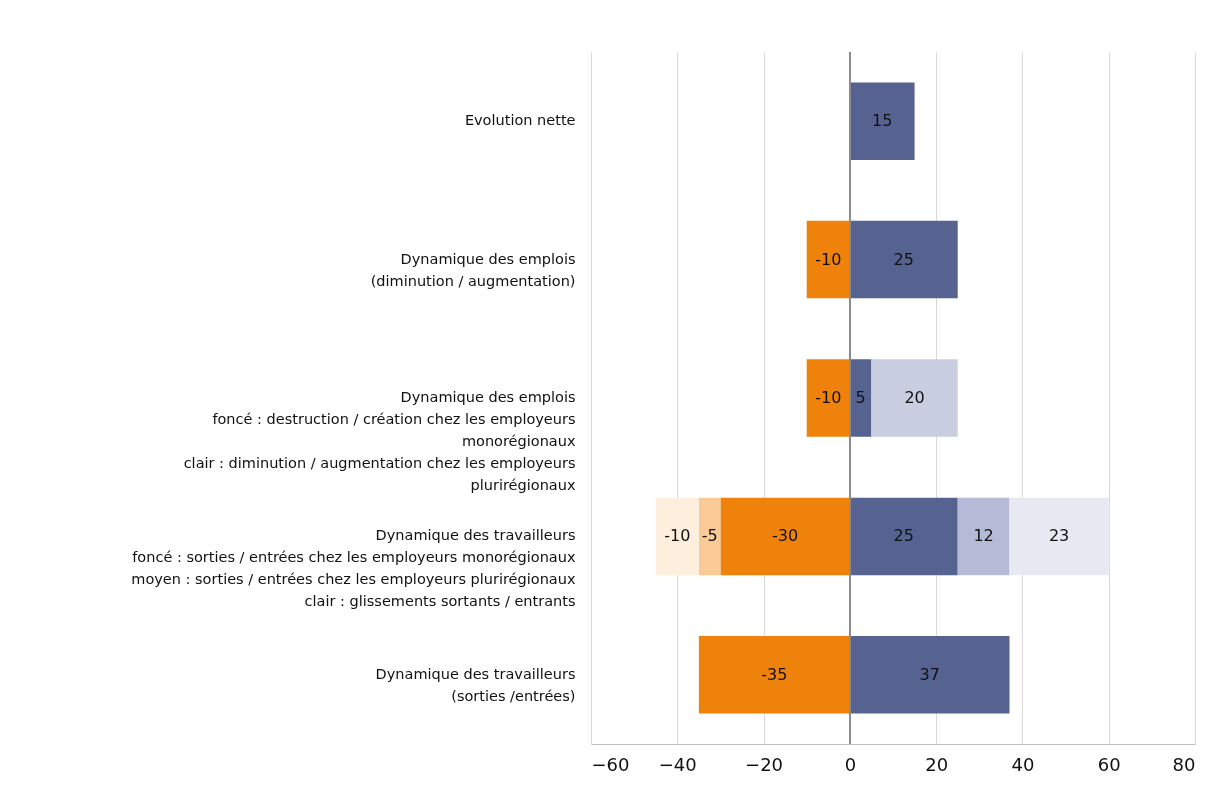 This screenshot has width=1206, height=792. What do you see at coordinates (774, 674) in the screenshot?
I see `data-label: -35` at bounding box center [774, 674].